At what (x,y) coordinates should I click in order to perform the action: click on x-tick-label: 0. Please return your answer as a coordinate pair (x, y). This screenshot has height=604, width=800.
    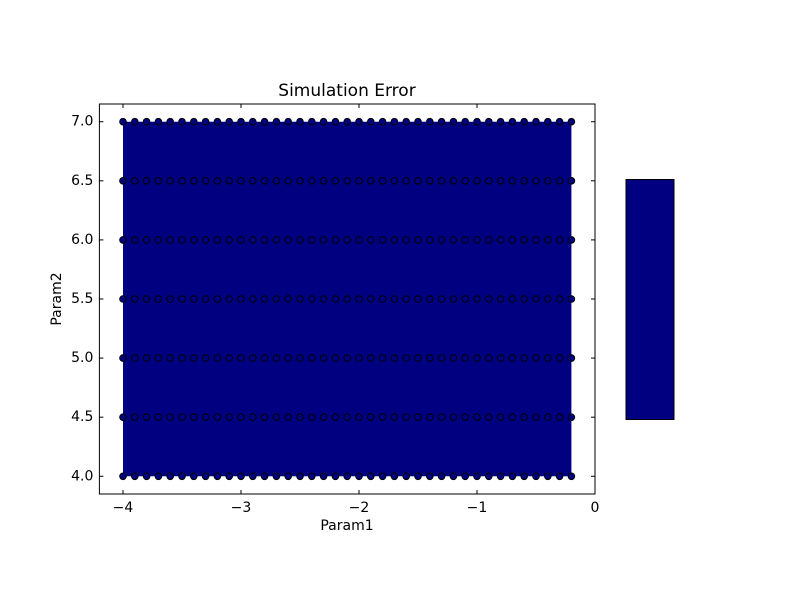
    Looking at the image, I should click on (595, 508).